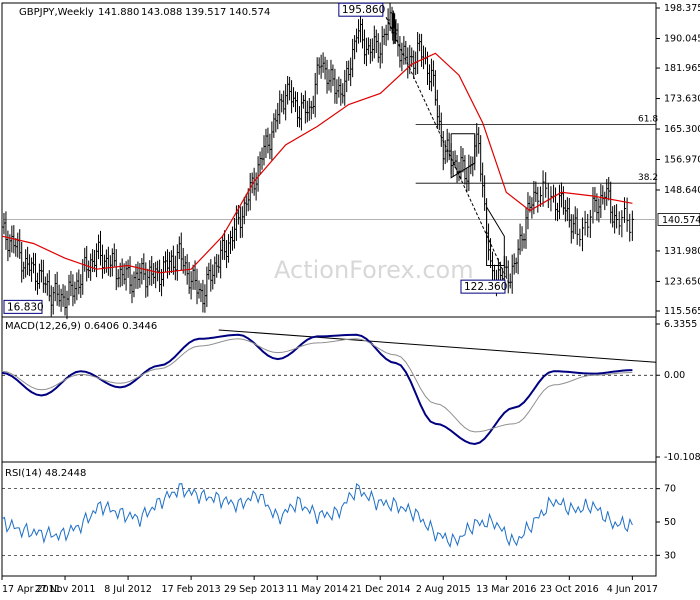 The height and width of the screenshot is (600, 700). Describe the element at coordinates (682, 251) in the screenshot. I see `price-tick-label: 131.980` at that location.